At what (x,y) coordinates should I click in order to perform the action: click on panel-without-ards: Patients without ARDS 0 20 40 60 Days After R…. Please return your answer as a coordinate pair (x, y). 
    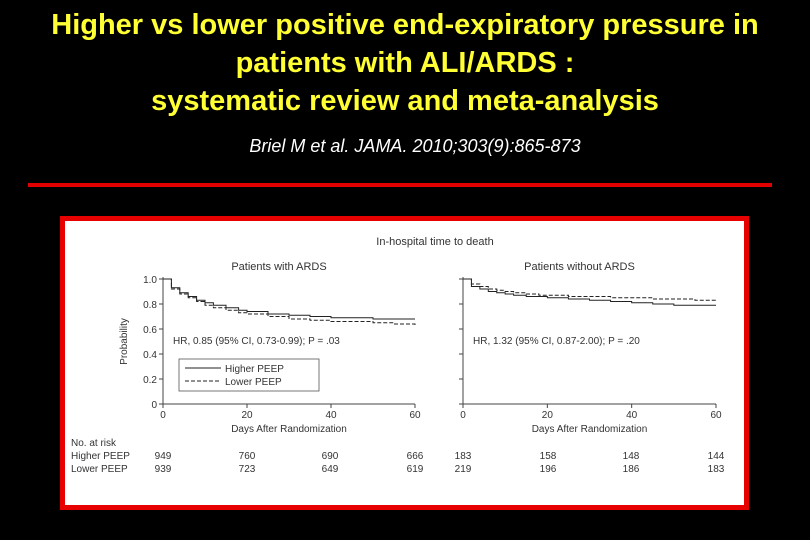
    Looking at the image, I should click on (590, 348).